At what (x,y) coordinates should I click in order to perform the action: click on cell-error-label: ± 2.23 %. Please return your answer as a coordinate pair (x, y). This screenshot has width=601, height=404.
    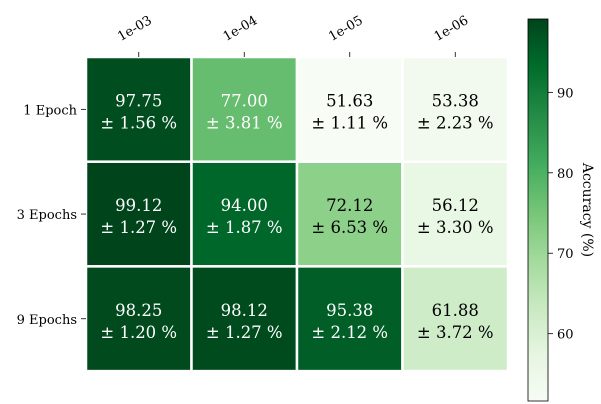
    Looking at the image, I should click on (455, 122).